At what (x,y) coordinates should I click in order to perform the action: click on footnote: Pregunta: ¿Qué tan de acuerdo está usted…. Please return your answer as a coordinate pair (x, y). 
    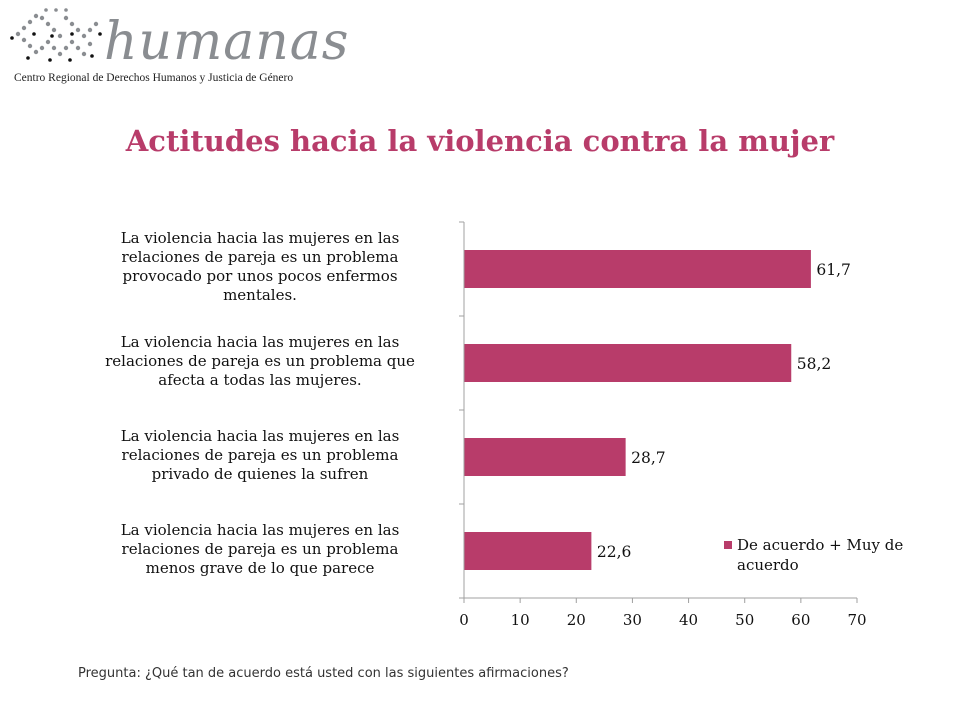
    Looking at the image, I should click on (323, 673).